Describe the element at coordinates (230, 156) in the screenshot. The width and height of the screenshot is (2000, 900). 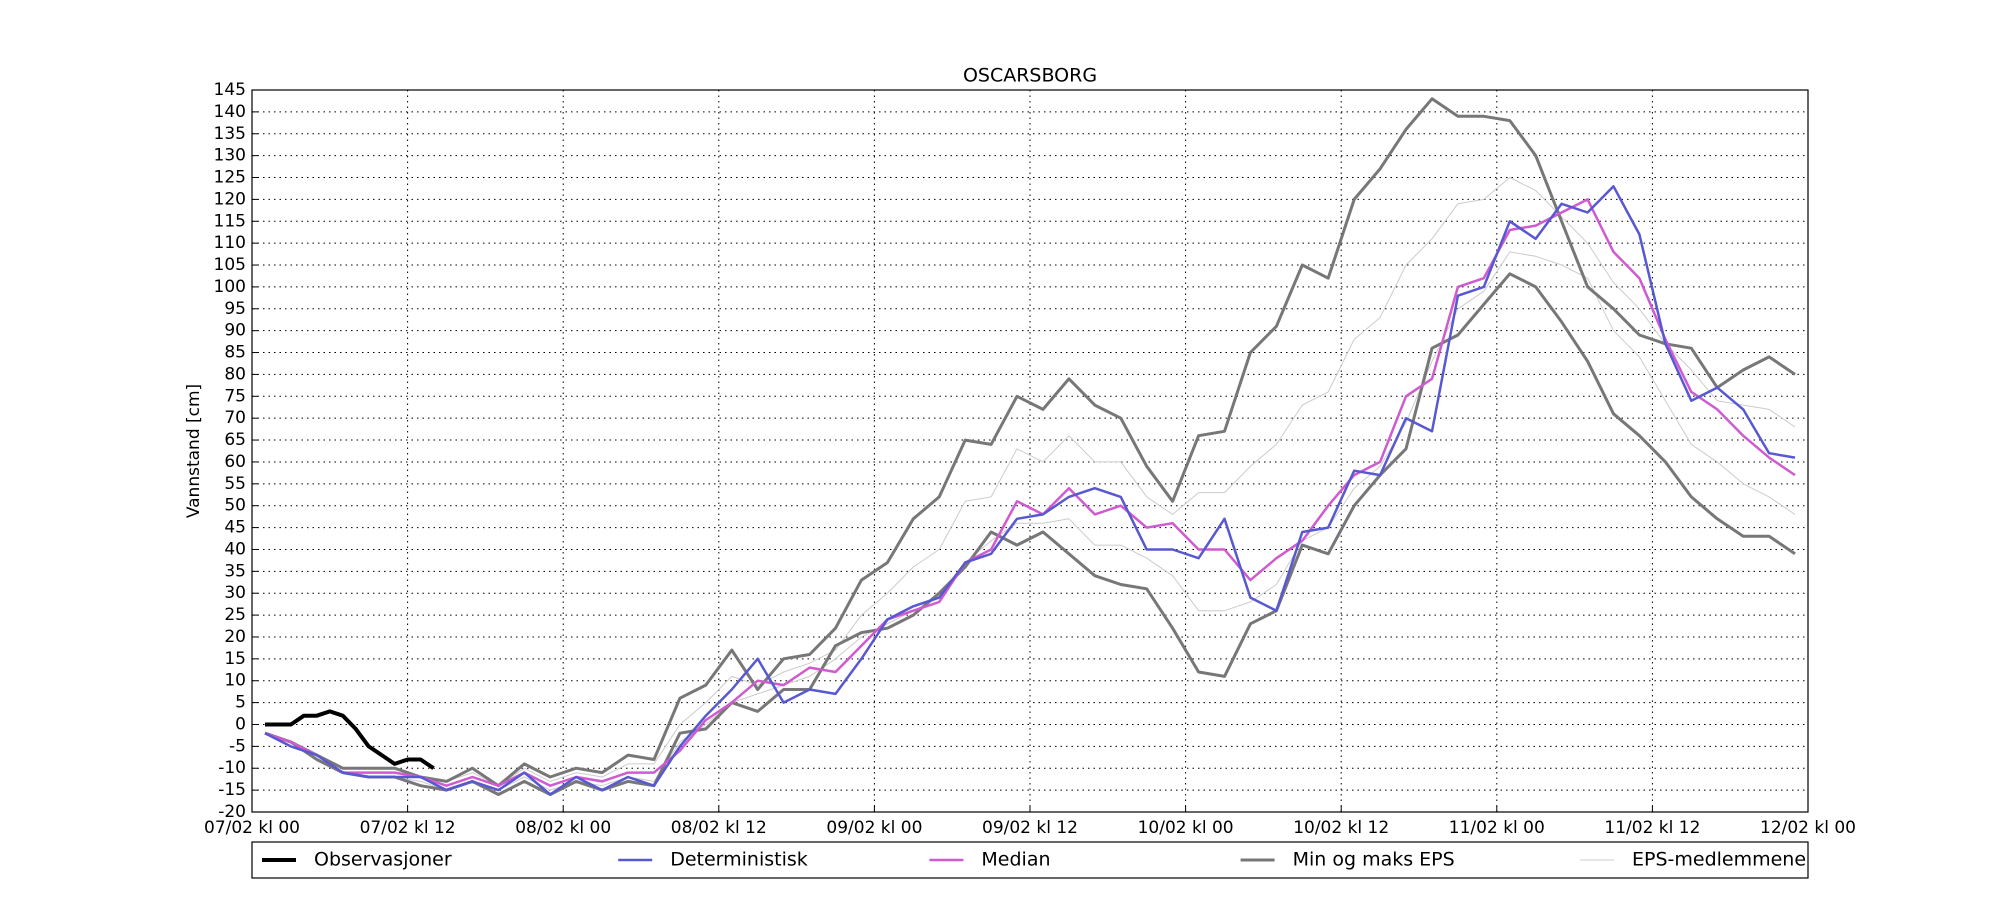
I see `y-tick-label: 130` at that location.